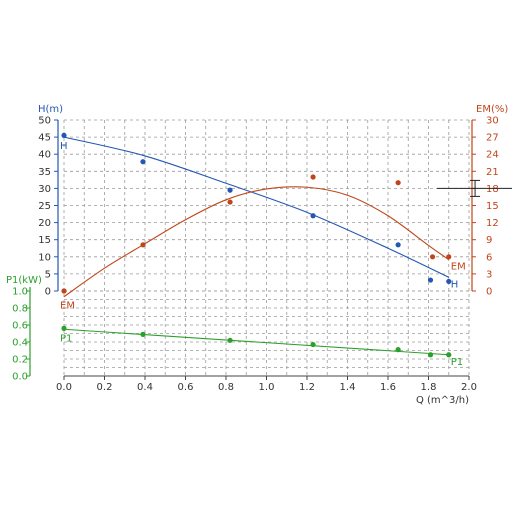 Image resolution: width=512 pixels, height=512 pixels. Describe the element at coordinates (20, 309) in the screenshot. I see `p1-tick-label: 0.8` at that location.